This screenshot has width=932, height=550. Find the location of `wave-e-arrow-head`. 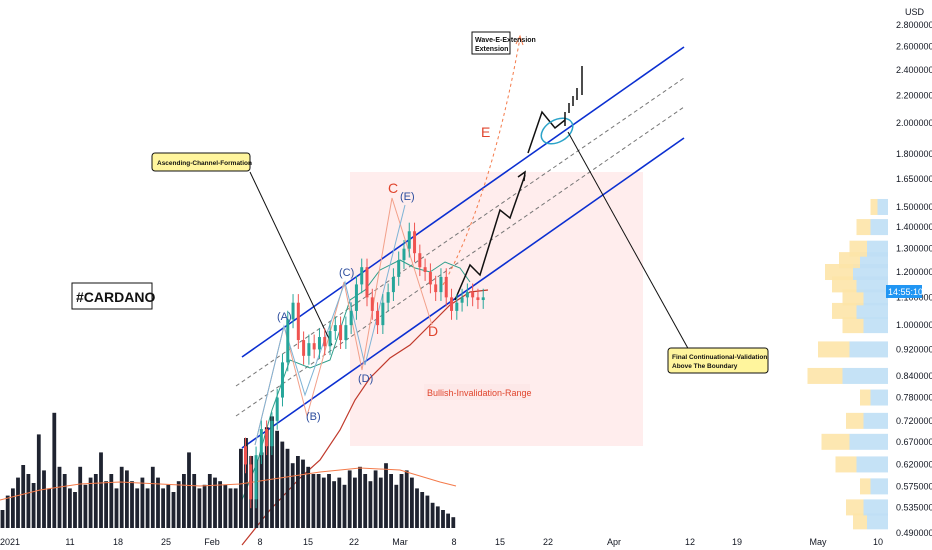

wave-e-arrow-head is located at coordinates (519, 40).